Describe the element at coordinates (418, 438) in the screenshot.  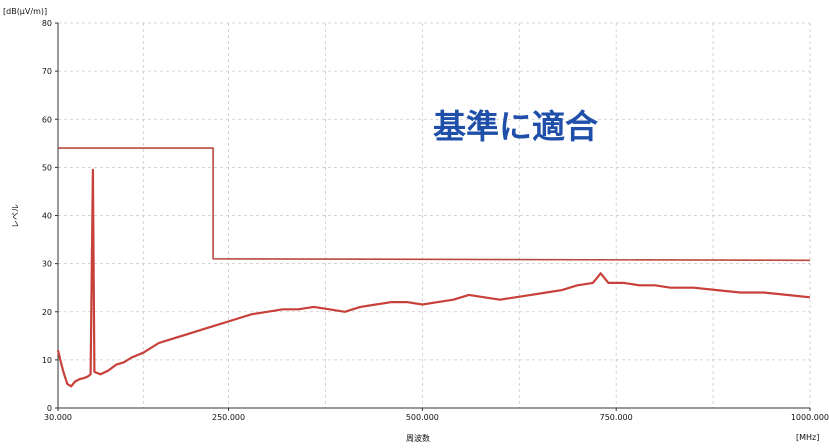
I see `x-axis-title: 周波数` at that location.